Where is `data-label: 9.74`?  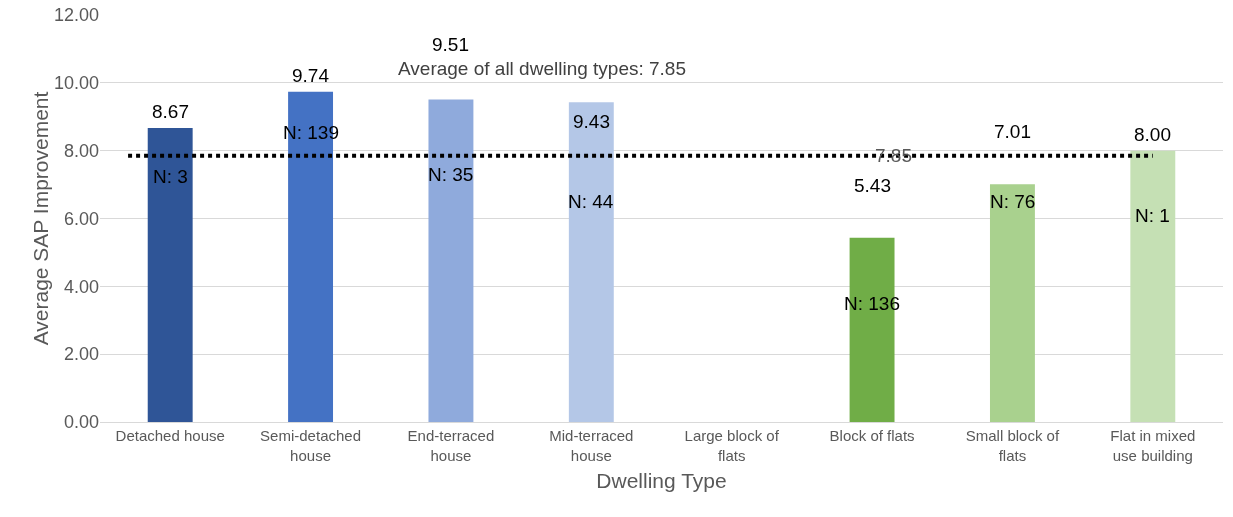 data-label: 9.74 is located at coordinates (311, 75).